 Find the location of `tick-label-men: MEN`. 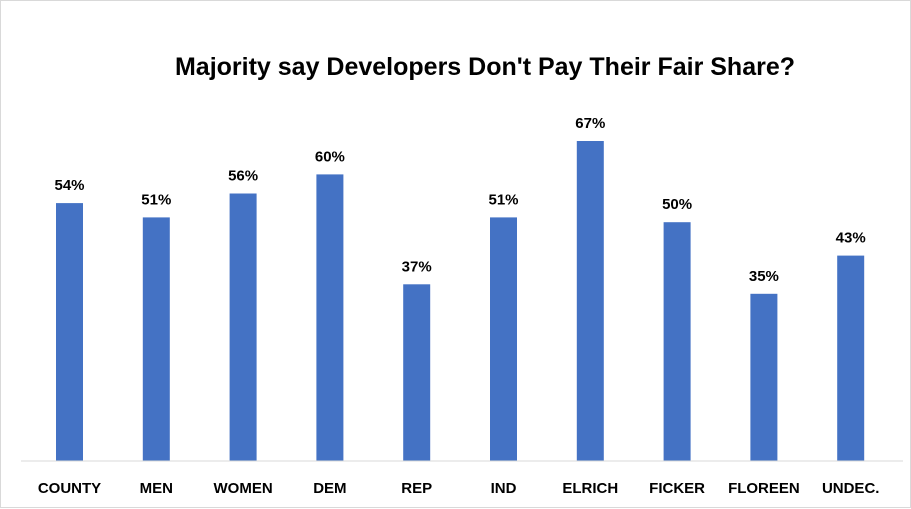

tick-label-men: MEN is located at coordinates (156, 488).